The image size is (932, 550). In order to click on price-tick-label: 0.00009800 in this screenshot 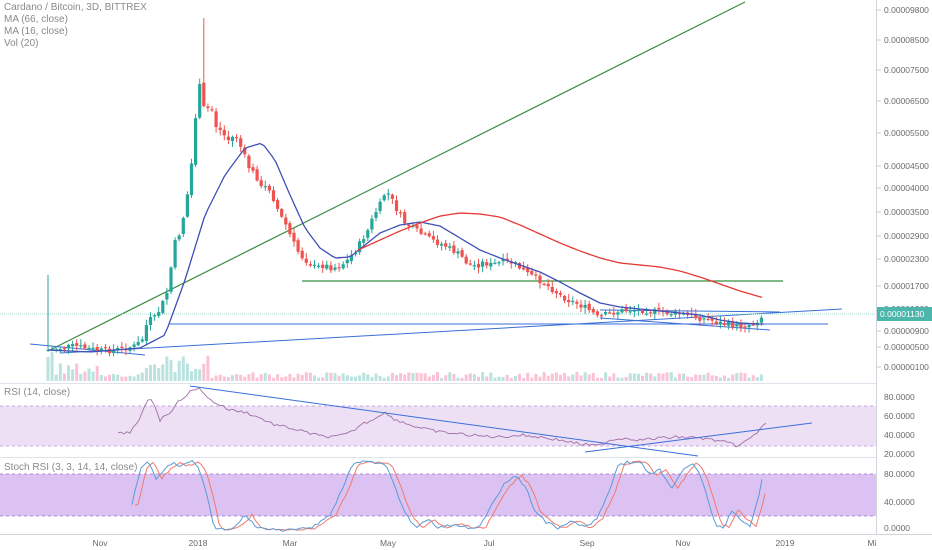, I will do `click(906, 10)`.